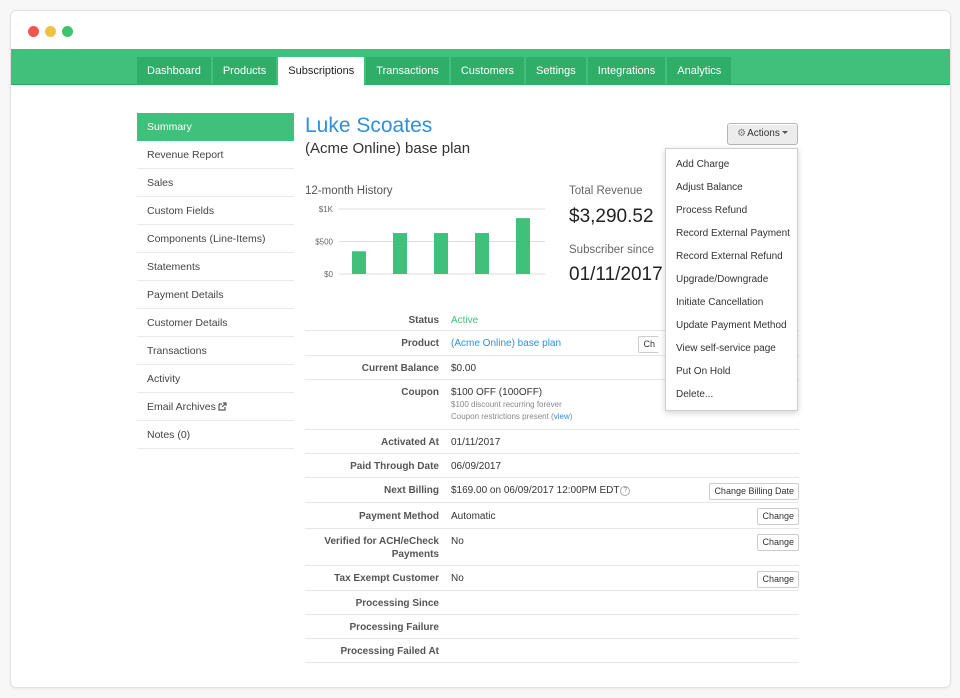  Describe the element at coordinates (487, 71) in the screenshot. I see `tab-customers: Customers` at that location.